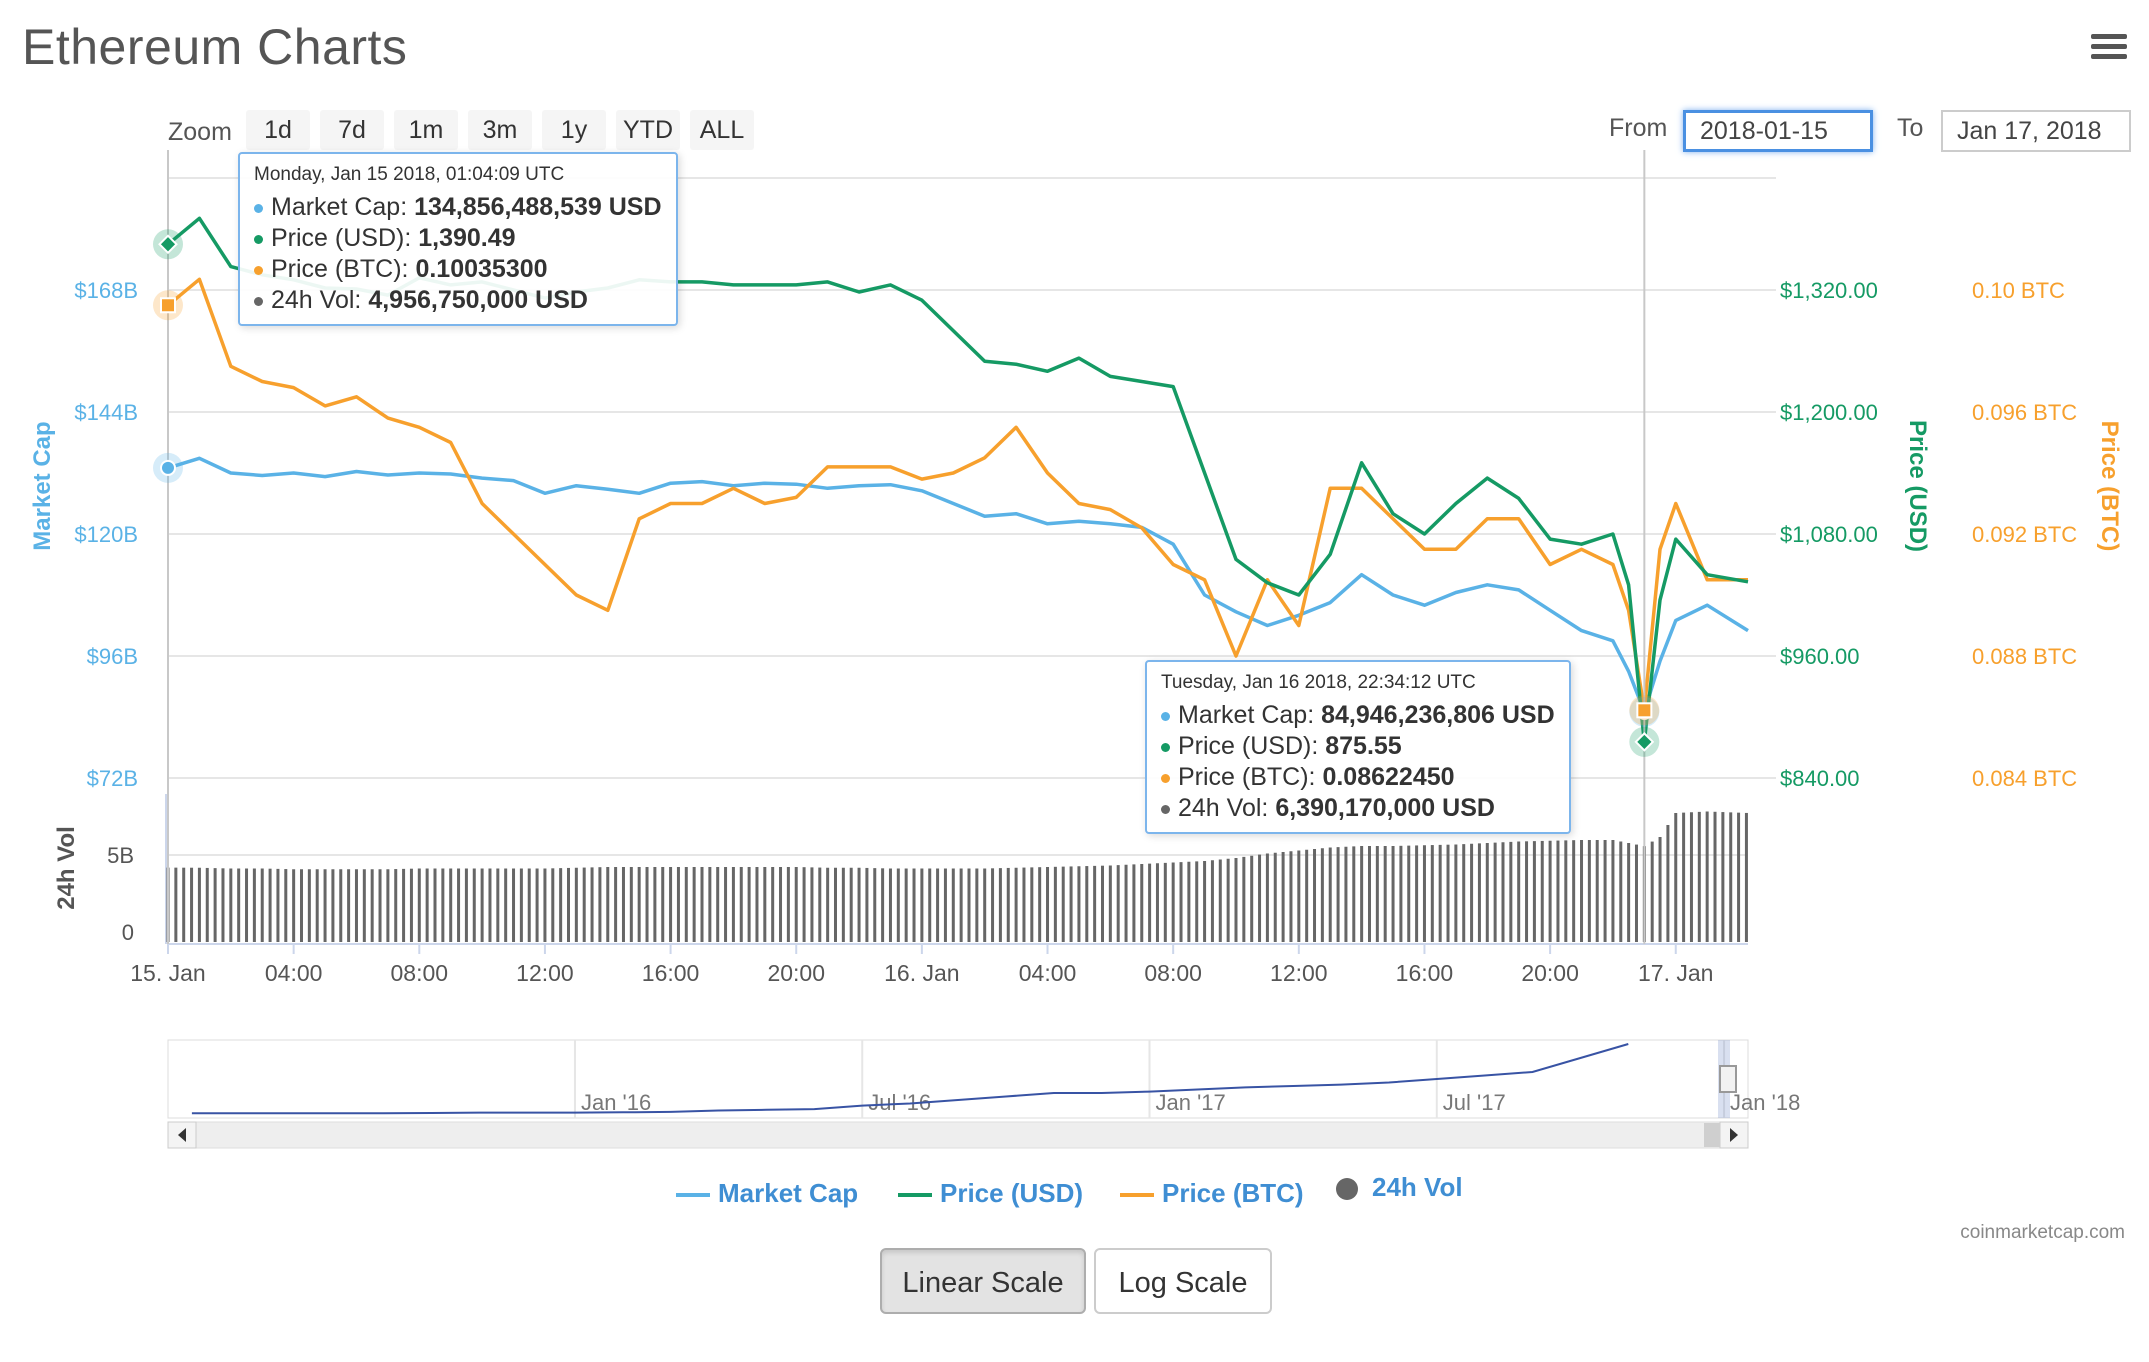  I want to click on legend-price-usd: Price (USD), so click(990, 1193).